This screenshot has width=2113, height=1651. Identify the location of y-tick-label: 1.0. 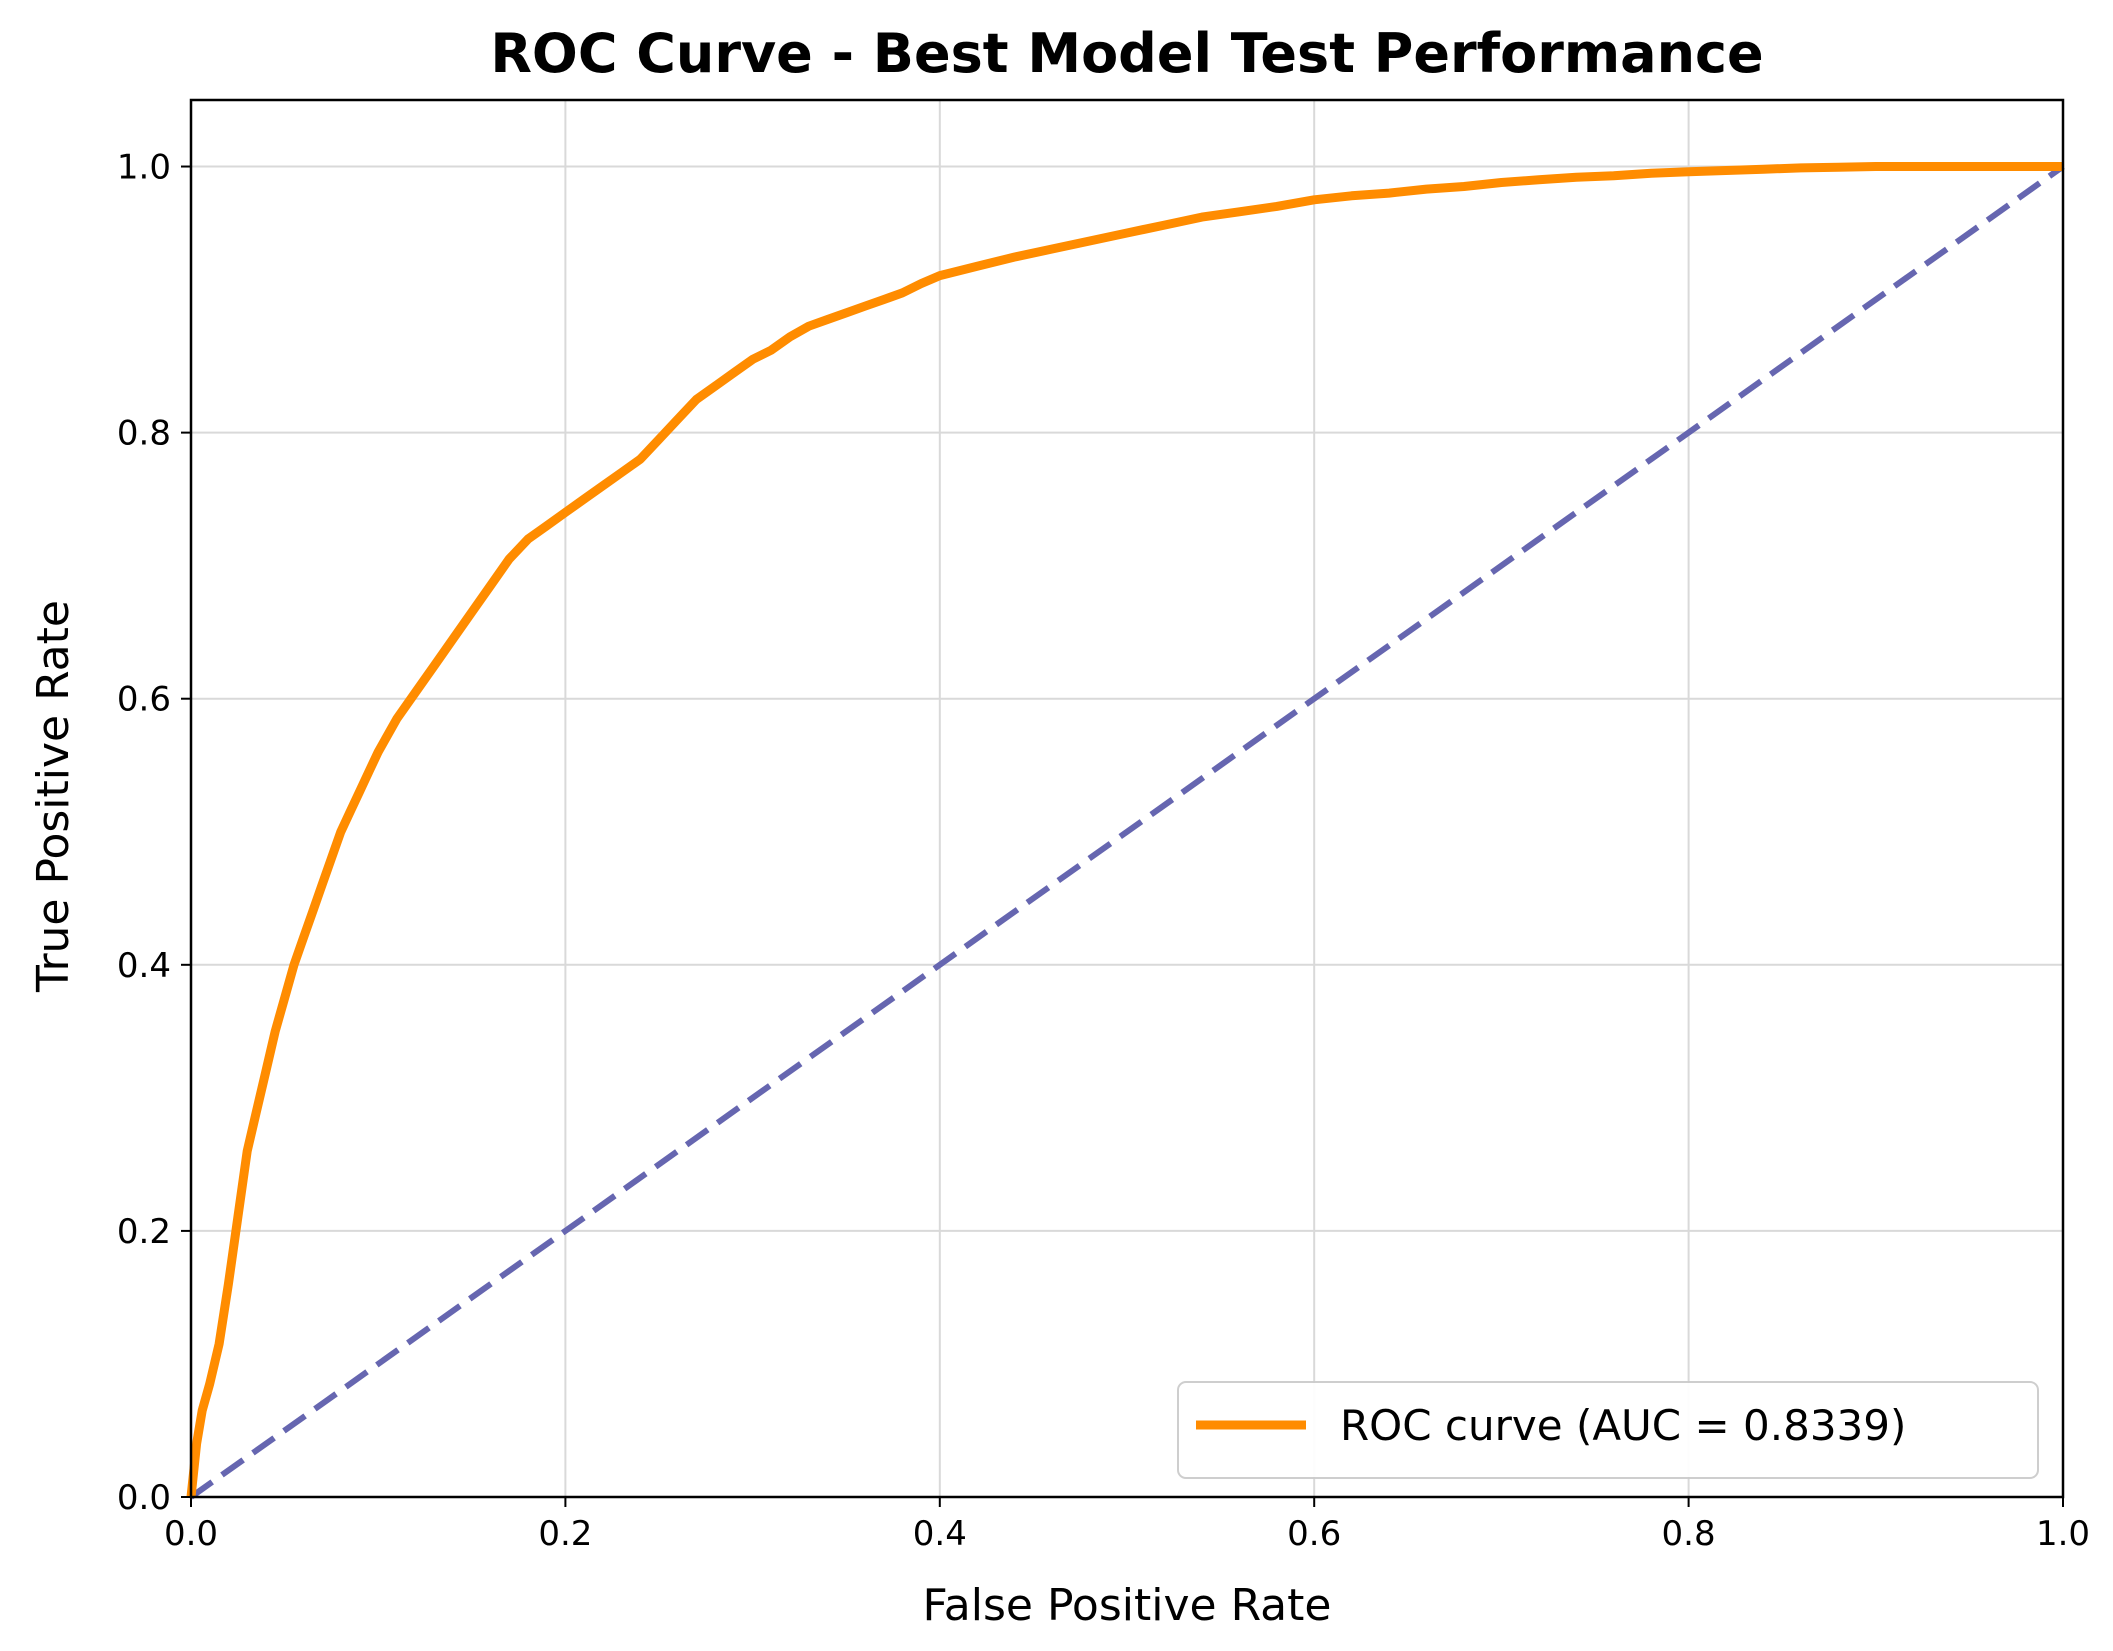
(144, 168).